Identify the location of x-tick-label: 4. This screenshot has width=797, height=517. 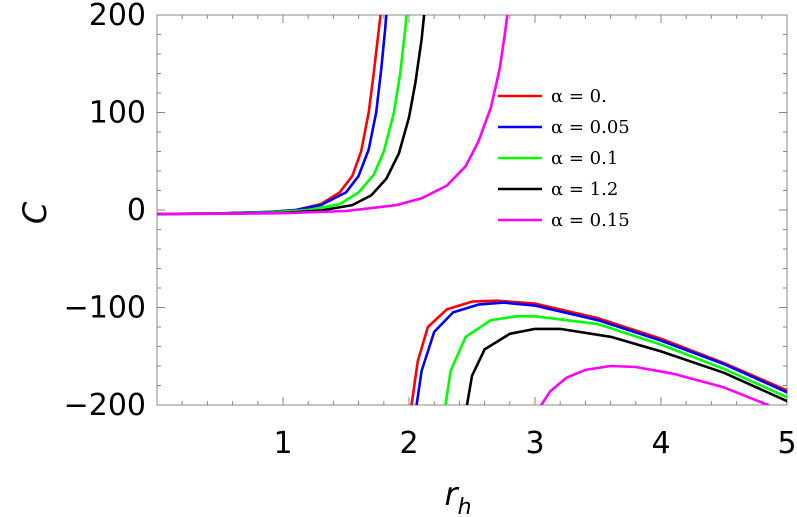
(660, 443).